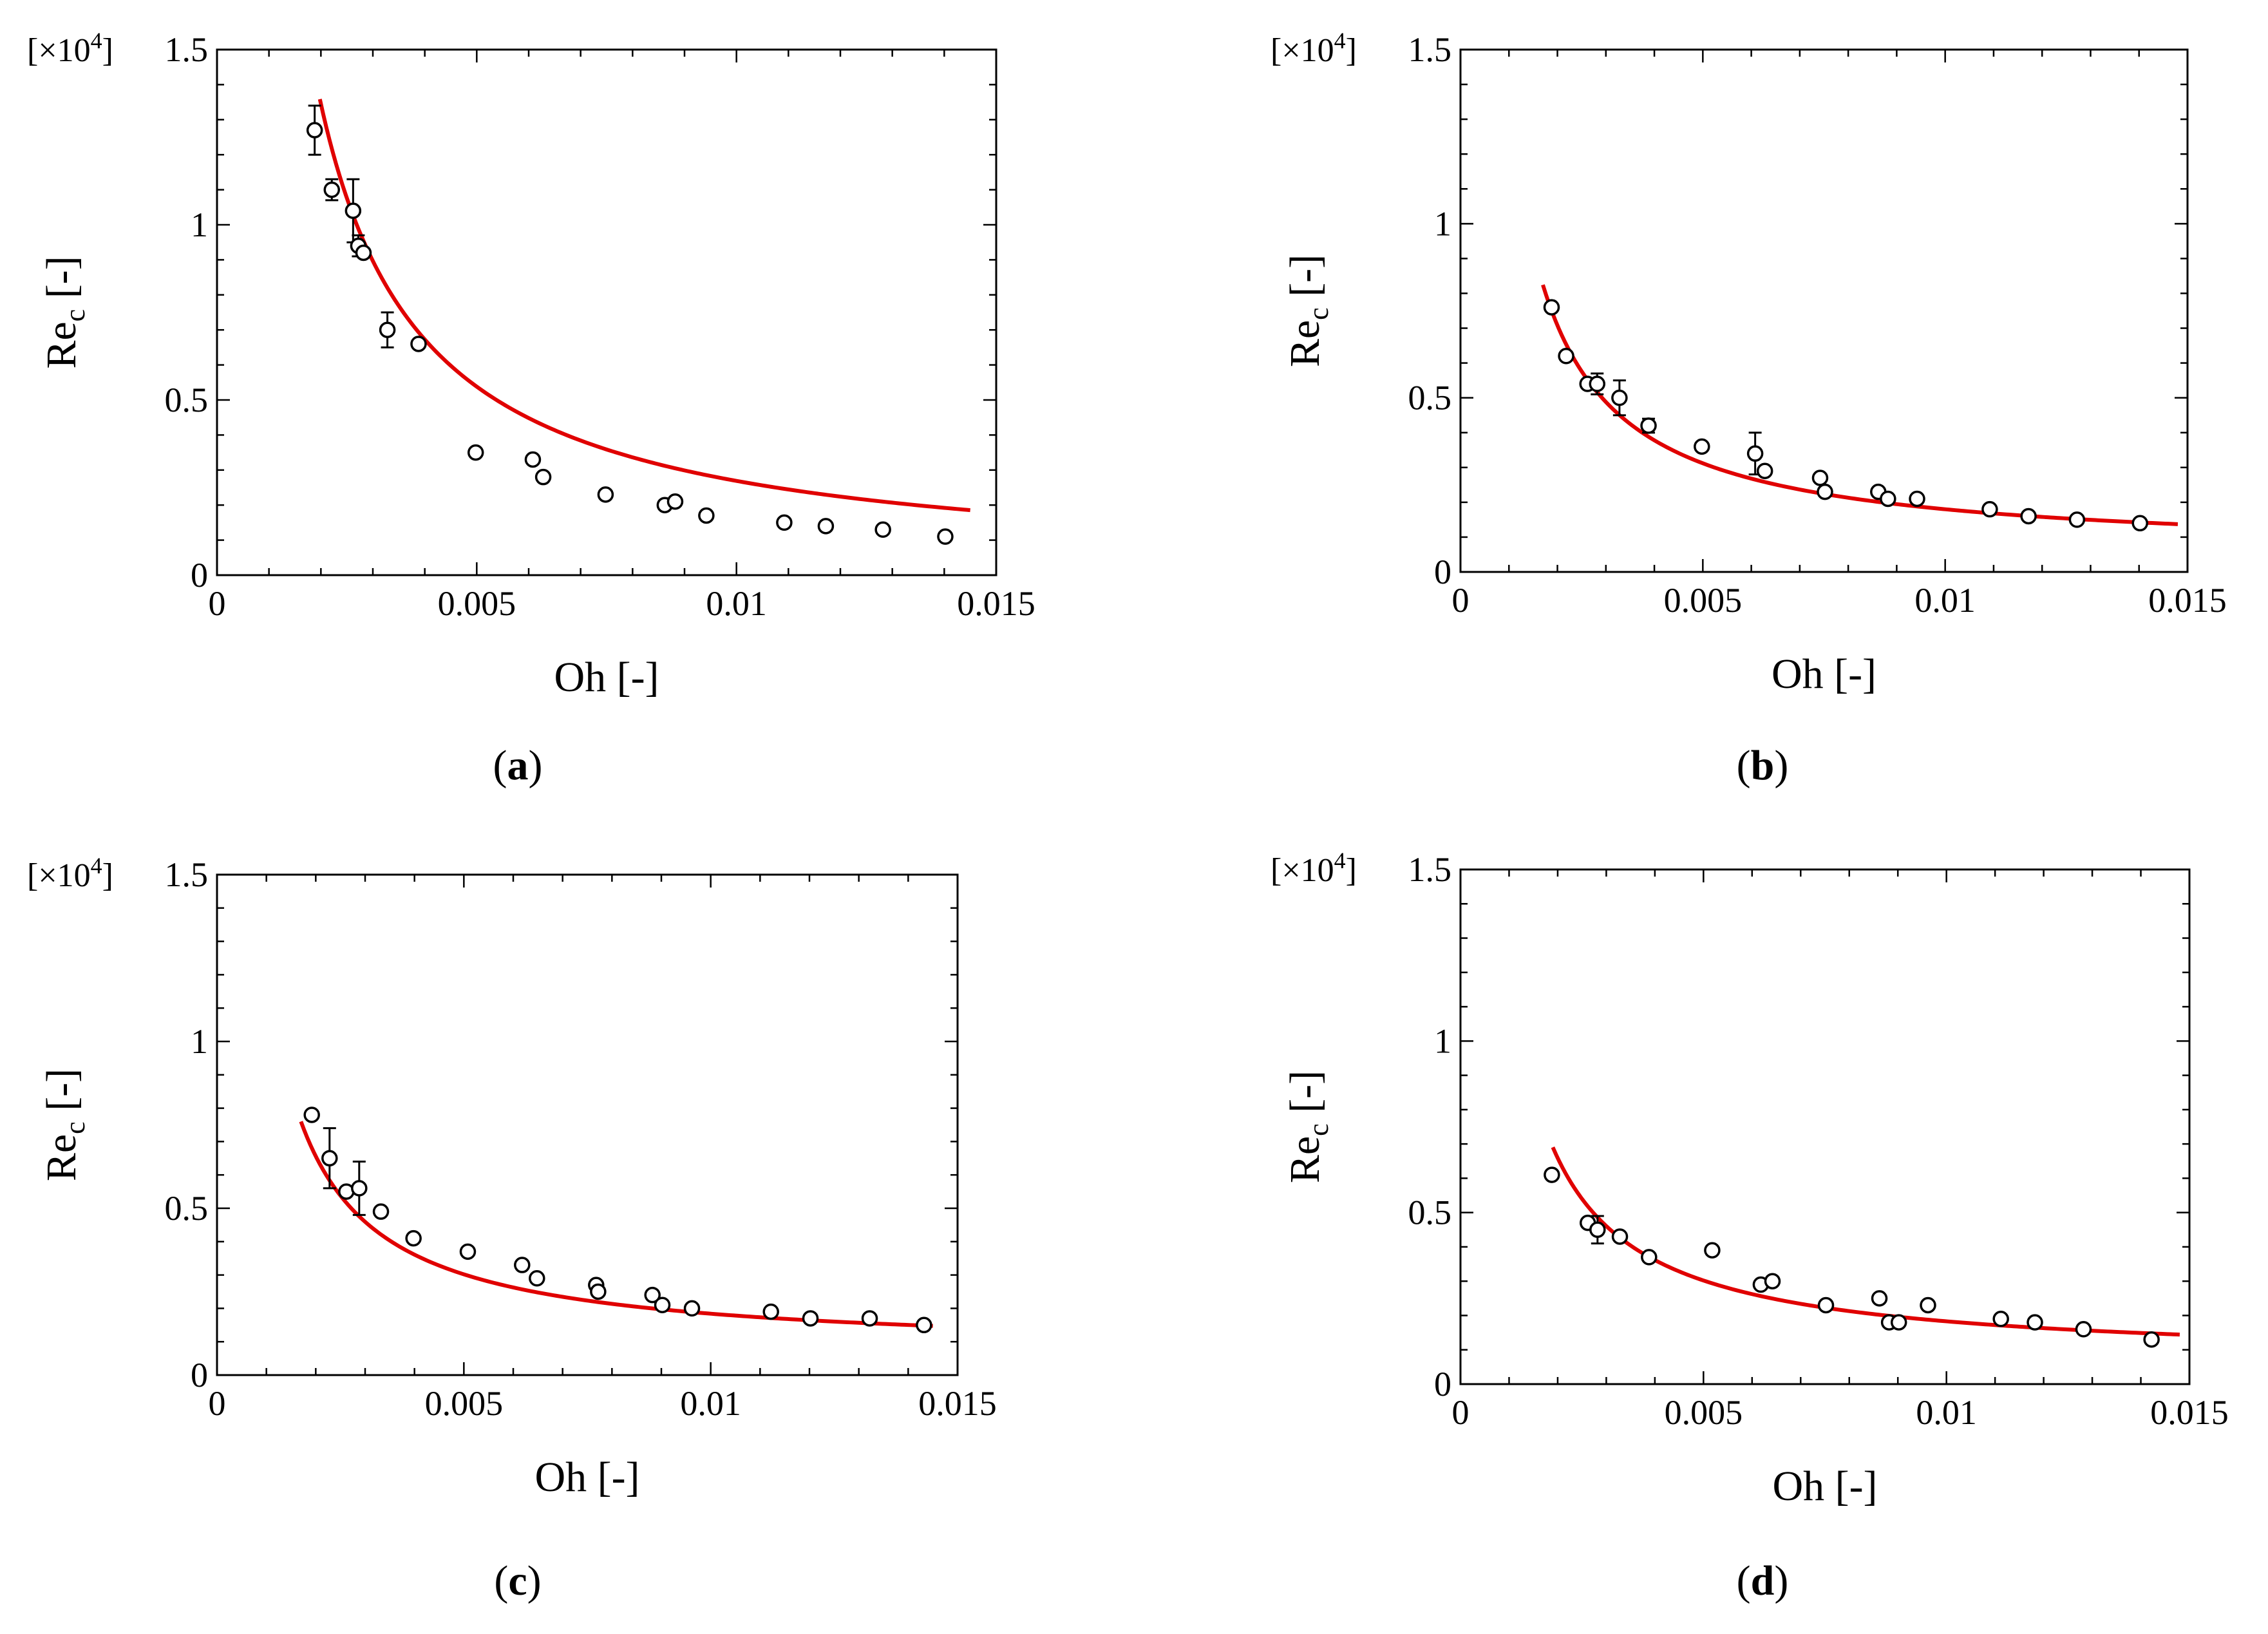  I want to click on panel-caption-open: (, so click(500, 765).